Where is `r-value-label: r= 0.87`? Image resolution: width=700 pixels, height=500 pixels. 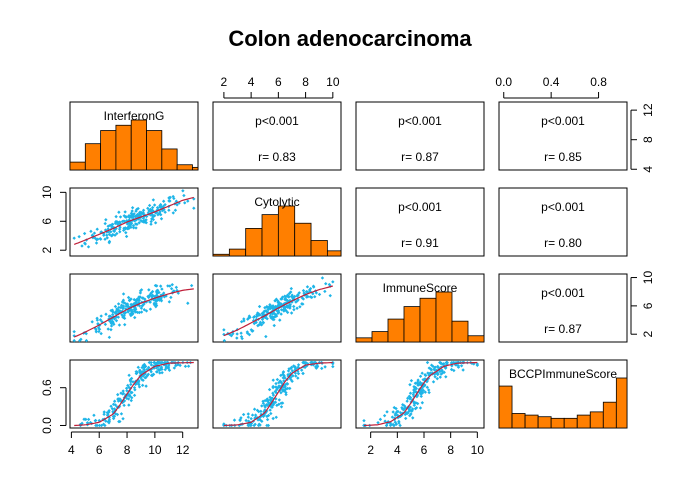 r-value-label: r= 0.87 is located at coordinates (420, 157).